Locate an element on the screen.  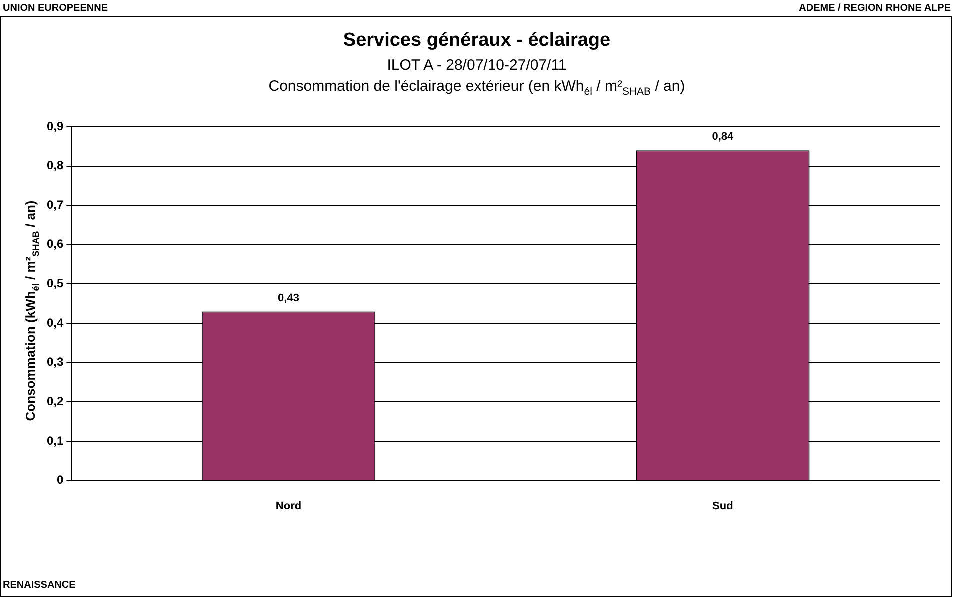
y-tick-label: 0,3 is located at coordinates (55, 362).